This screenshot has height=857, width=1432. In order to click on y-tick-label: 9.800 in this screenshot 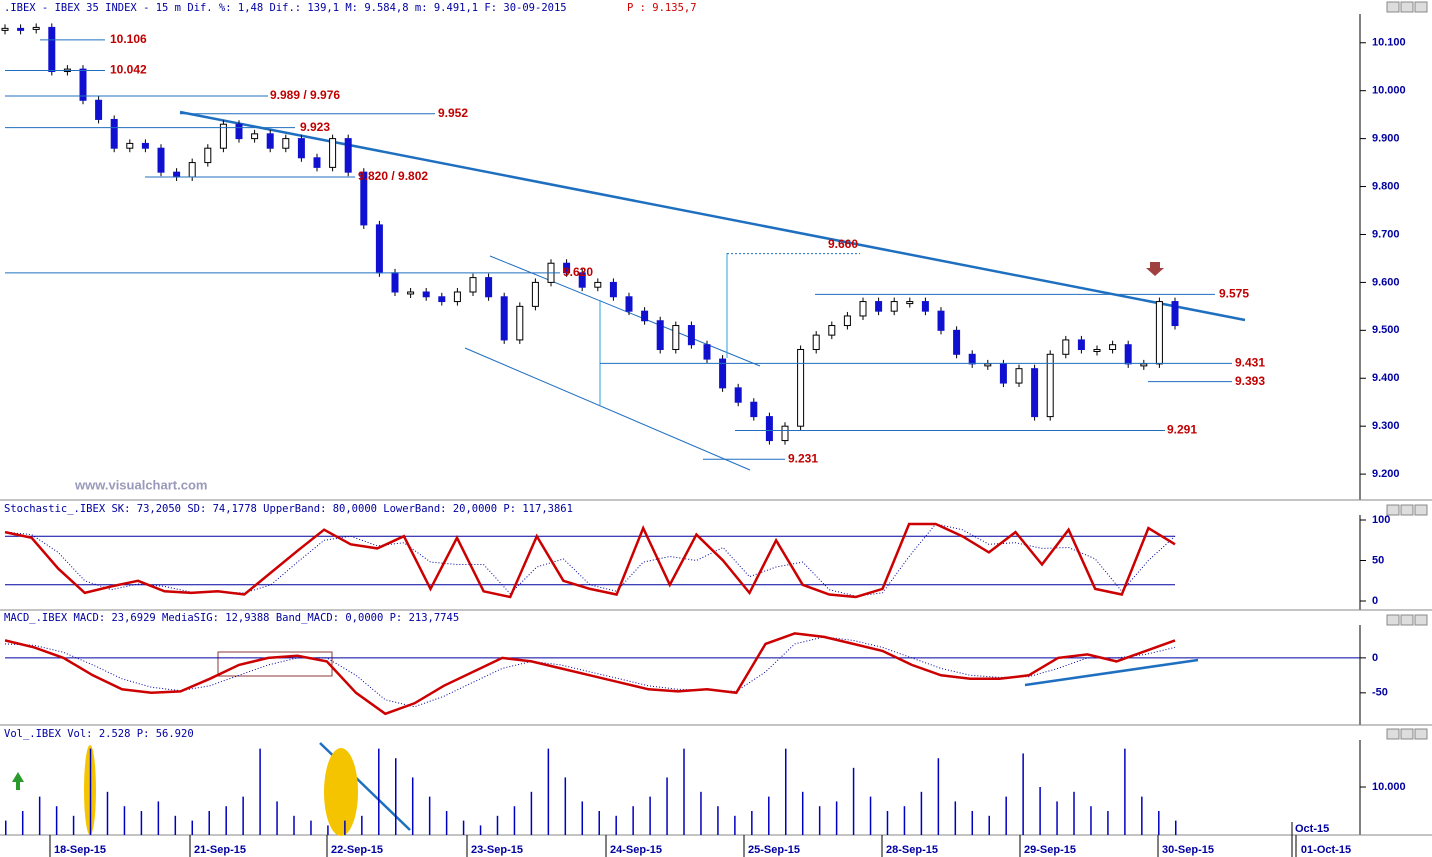, I will do `click(1386, 186)`.